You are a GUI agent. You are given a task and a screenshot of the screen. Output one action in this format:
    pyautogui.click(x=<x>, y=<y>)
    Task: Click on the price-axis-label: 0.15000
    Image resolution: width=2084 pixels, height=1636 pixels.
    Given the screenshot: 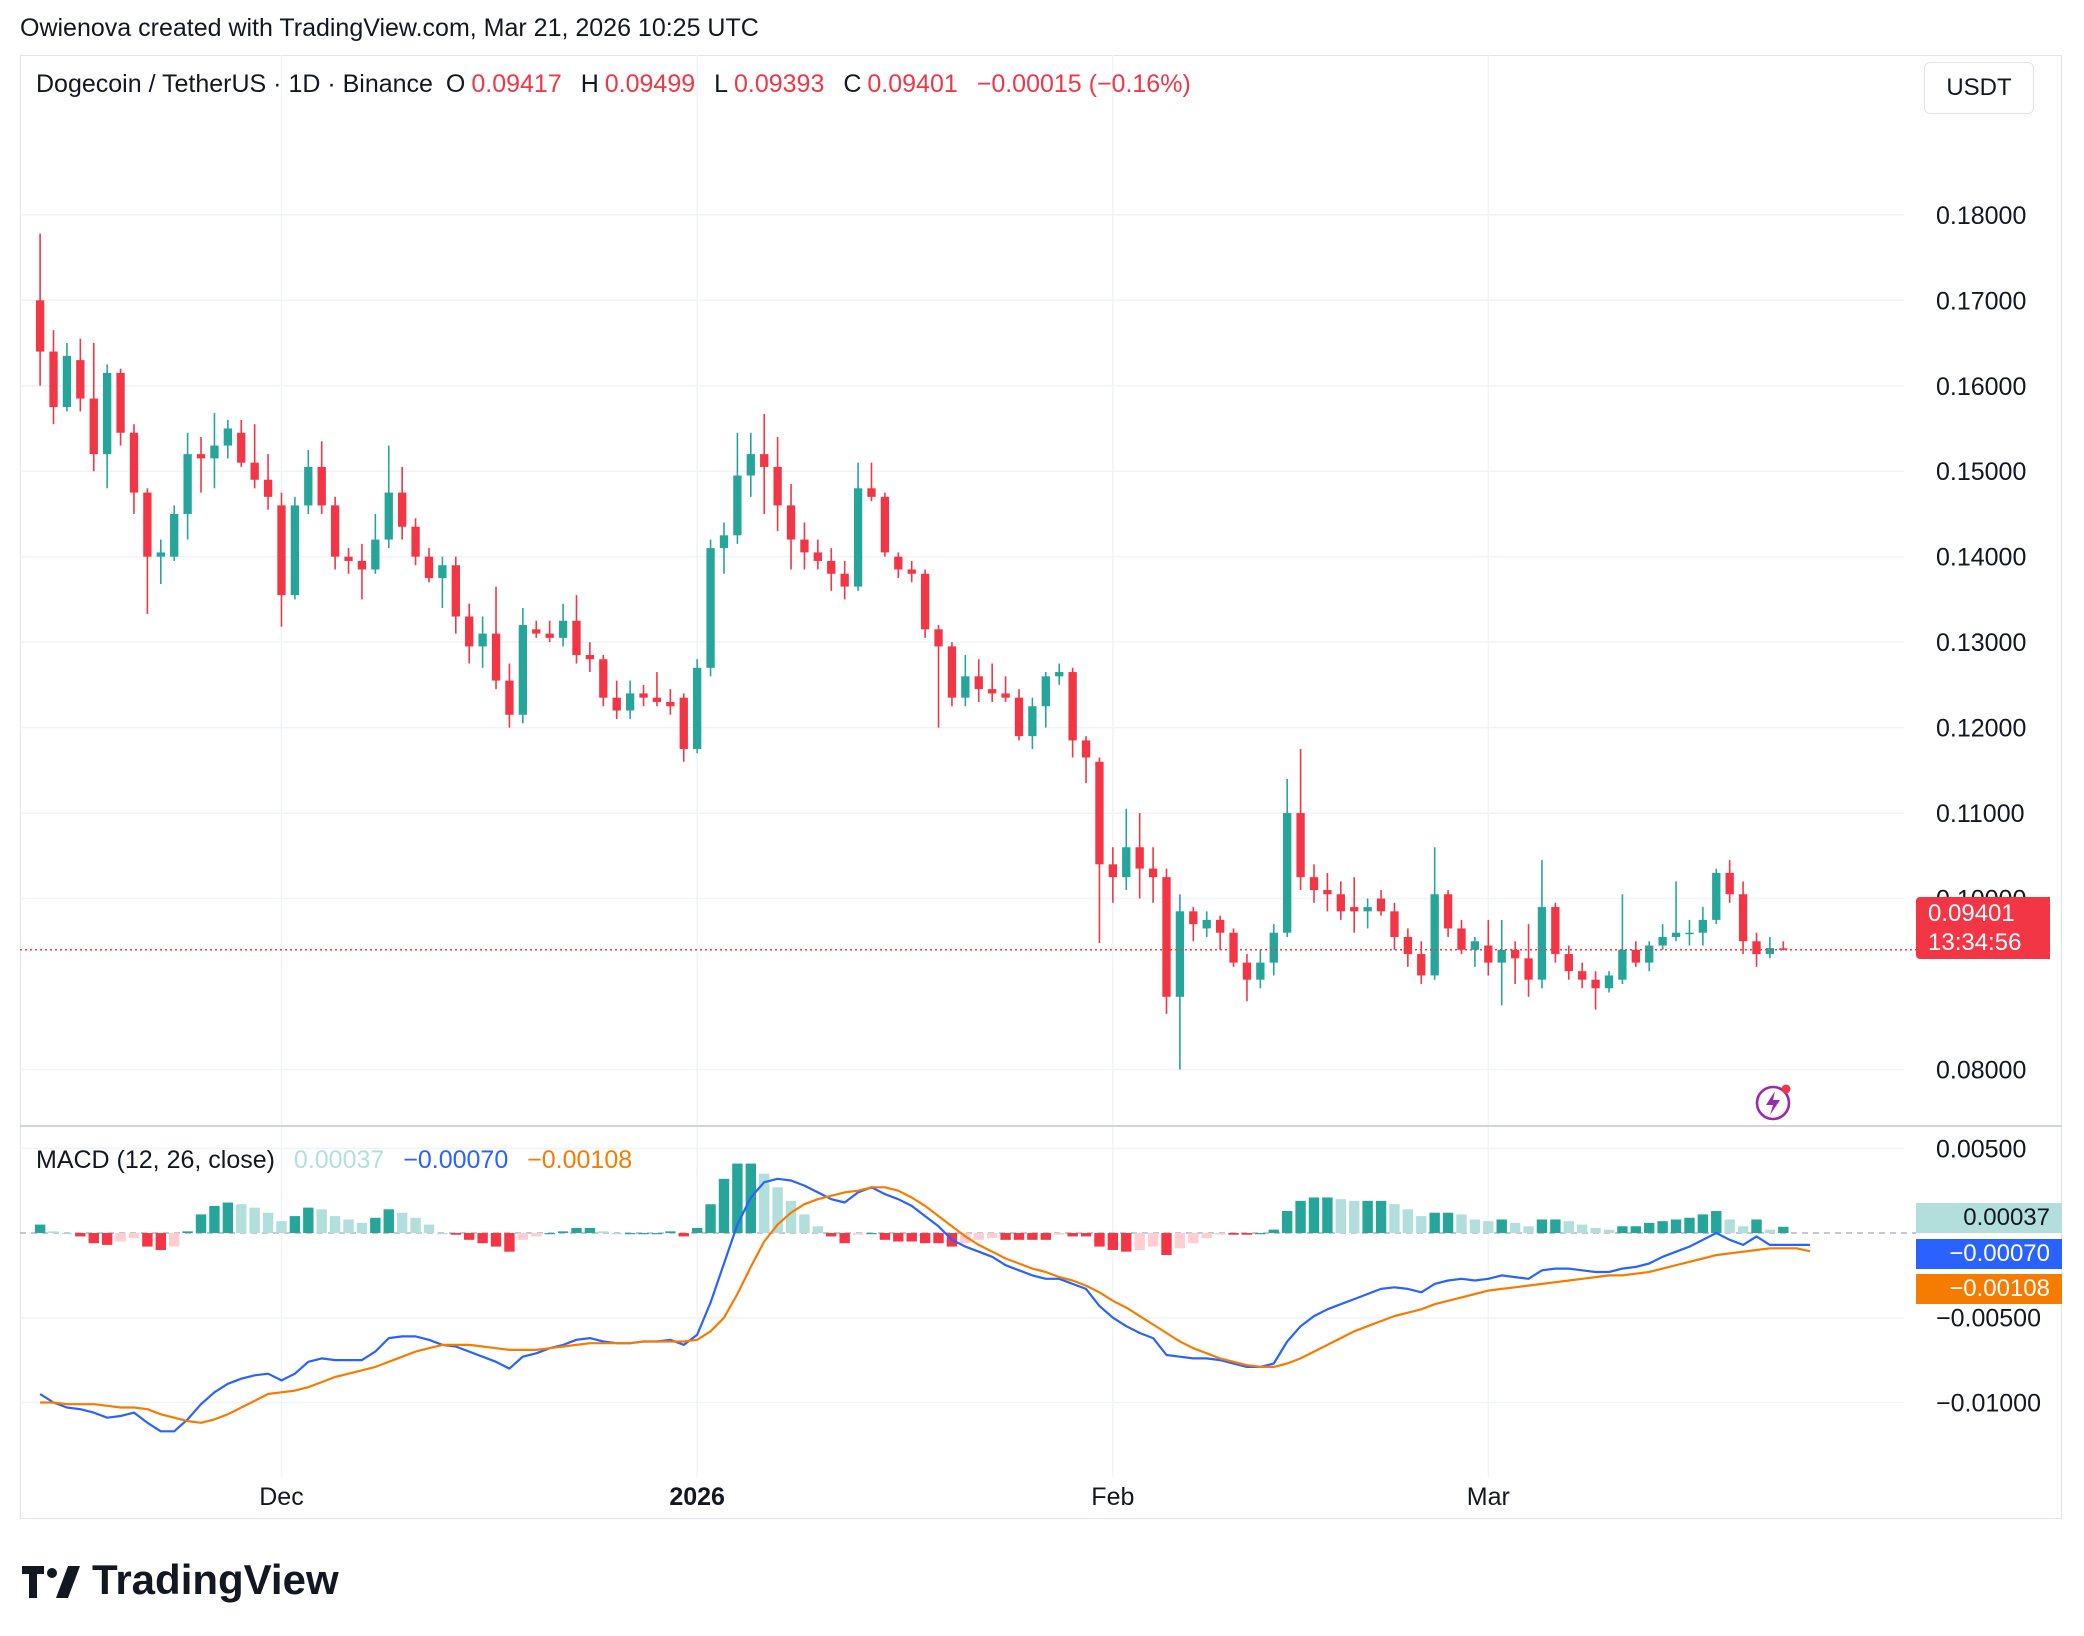 What is the action you would take?
    pyautogui.click(x=1981, y=472)
    